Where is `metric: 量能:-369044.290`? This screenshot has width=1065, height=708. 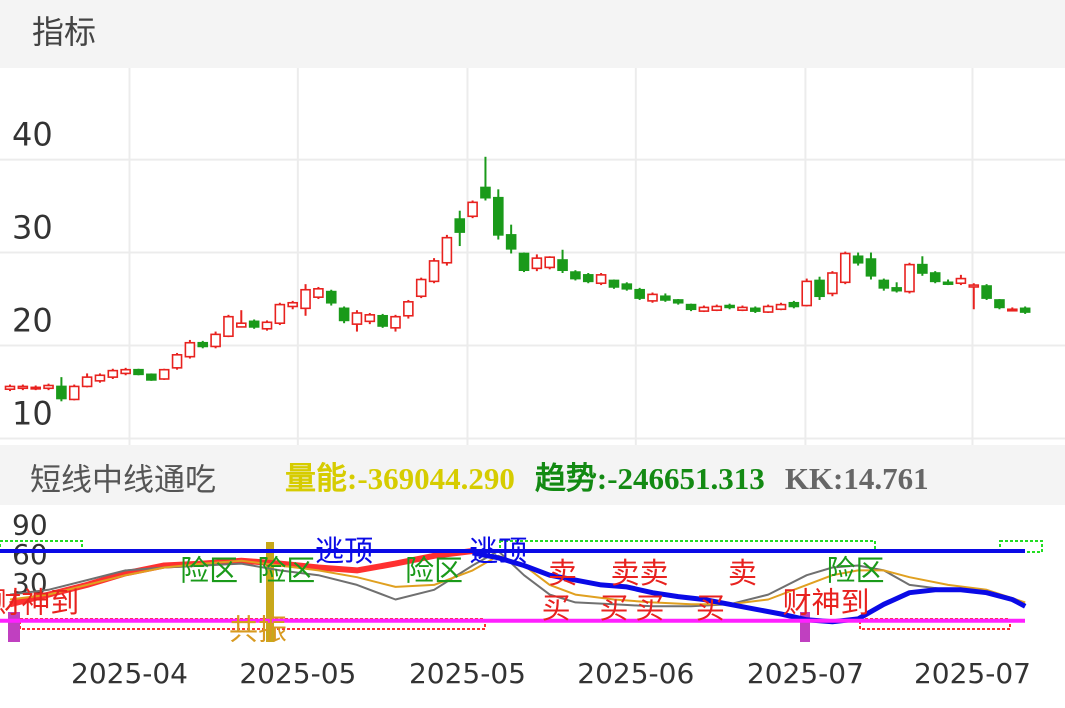
metric: 量能:-369044.290 is located at coordinates (400, 478).